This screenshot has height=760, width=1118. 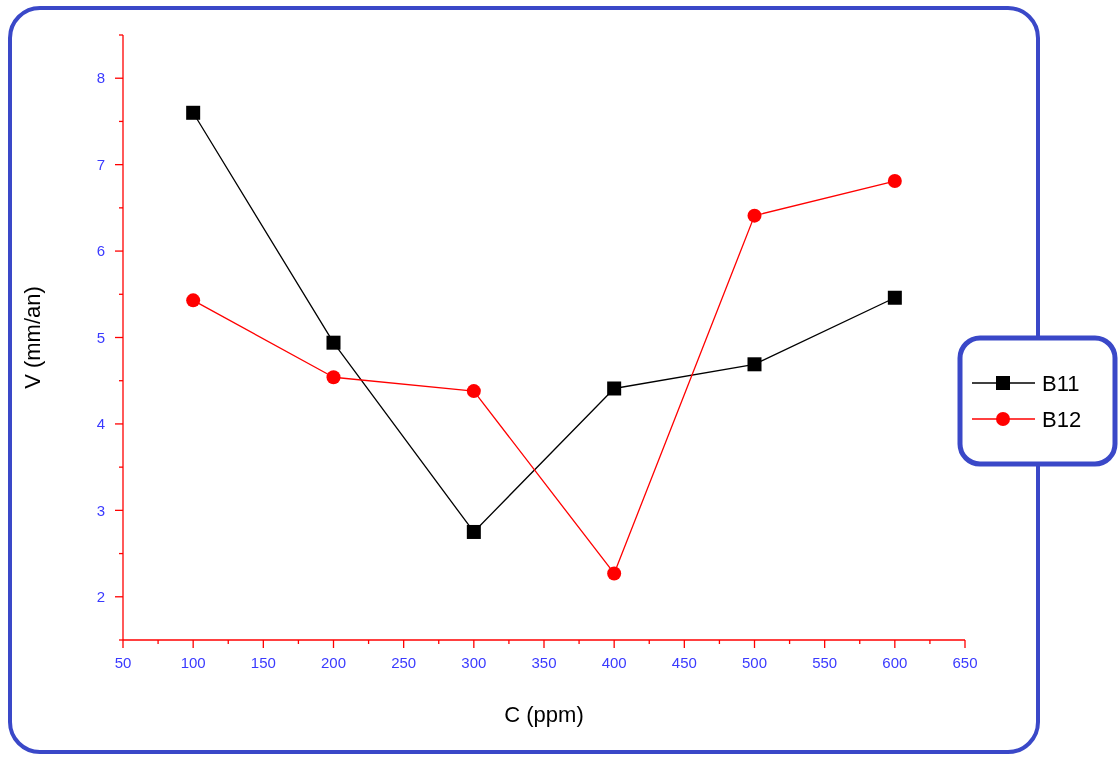 What do you see at coordinates (101, 164) in the screenshot?
I see `y-tick-label: 7` at bounding box center [101, 164].